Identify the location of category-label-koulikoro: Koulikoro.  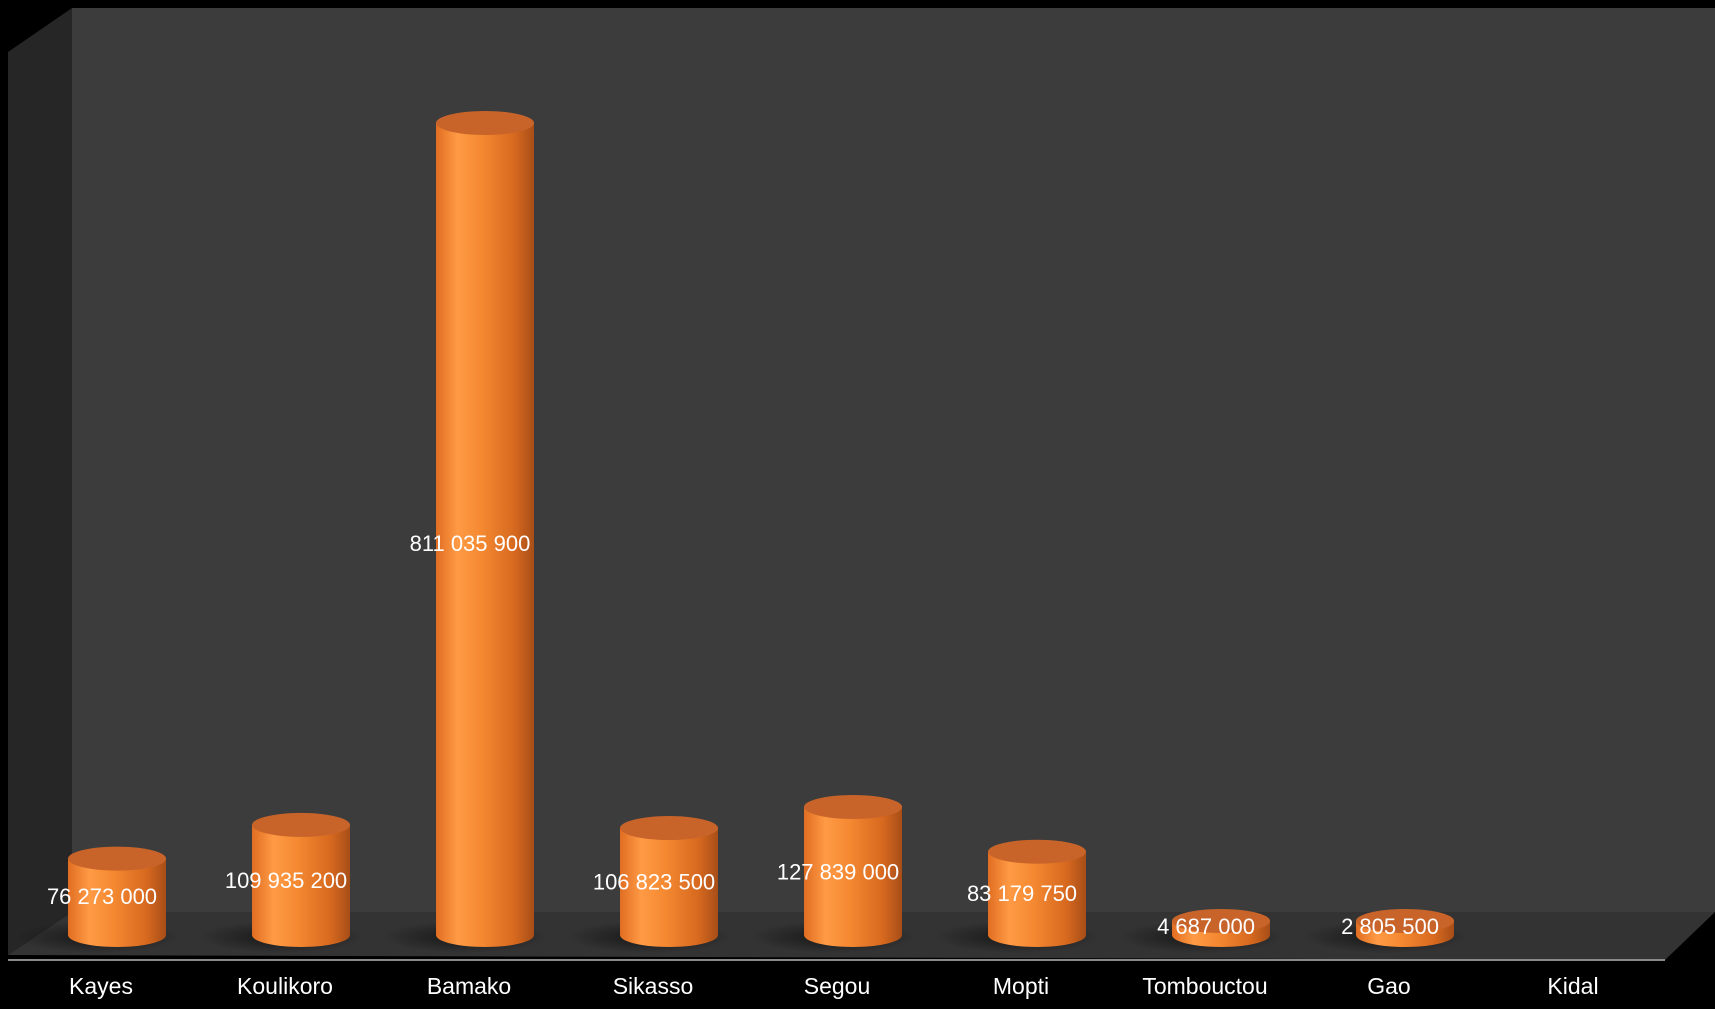
(285, 986).